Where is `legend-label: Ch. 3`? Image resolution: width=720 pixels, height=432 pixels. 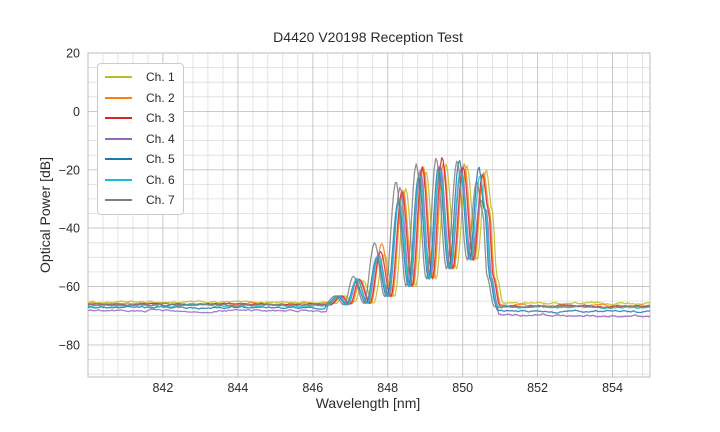
legend-label: Ch. 3 is located at coordinates (160, 118).